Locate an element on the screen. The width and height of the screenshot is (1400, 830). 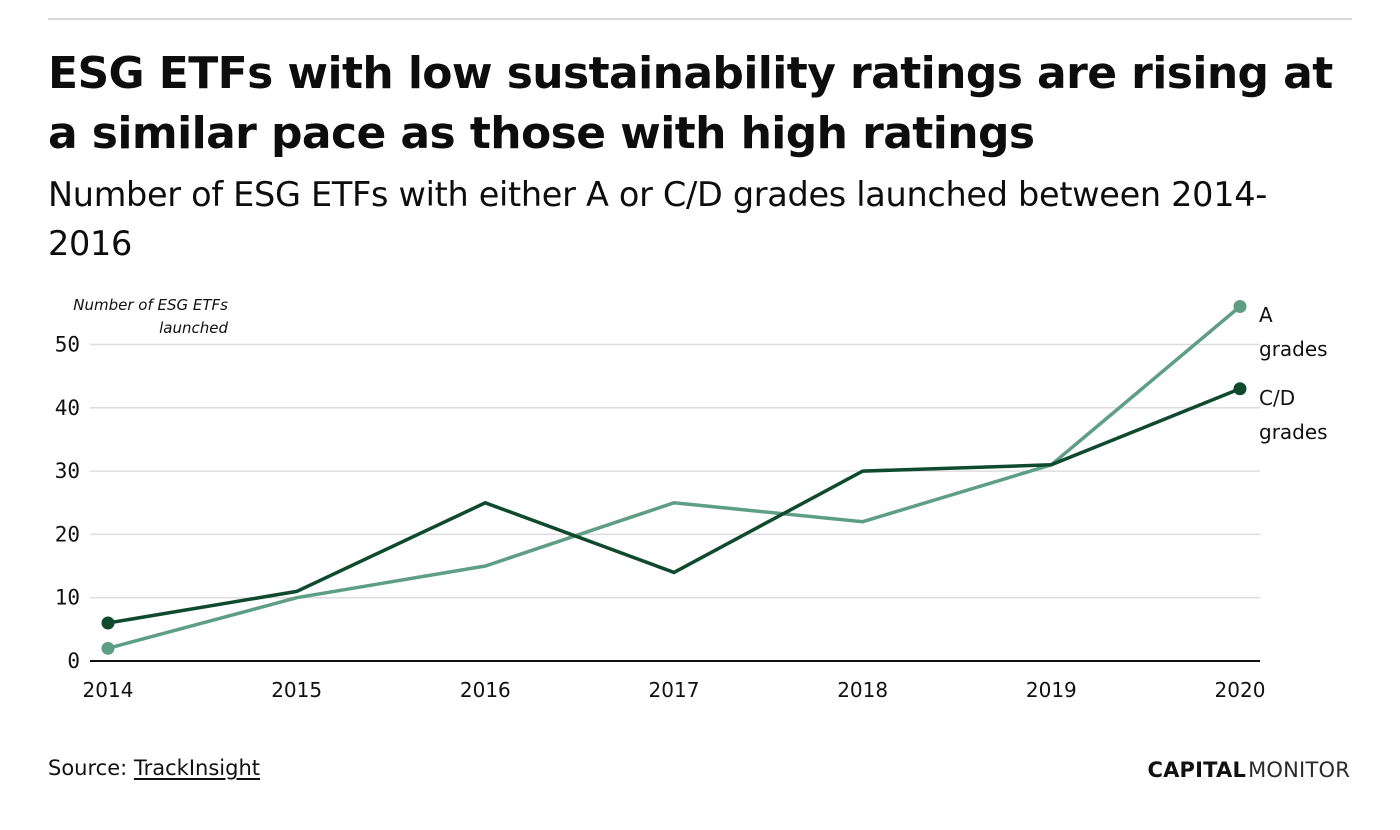
y-axis-label: Number of ESG ETFs launched is located at coordinates (150, 316).